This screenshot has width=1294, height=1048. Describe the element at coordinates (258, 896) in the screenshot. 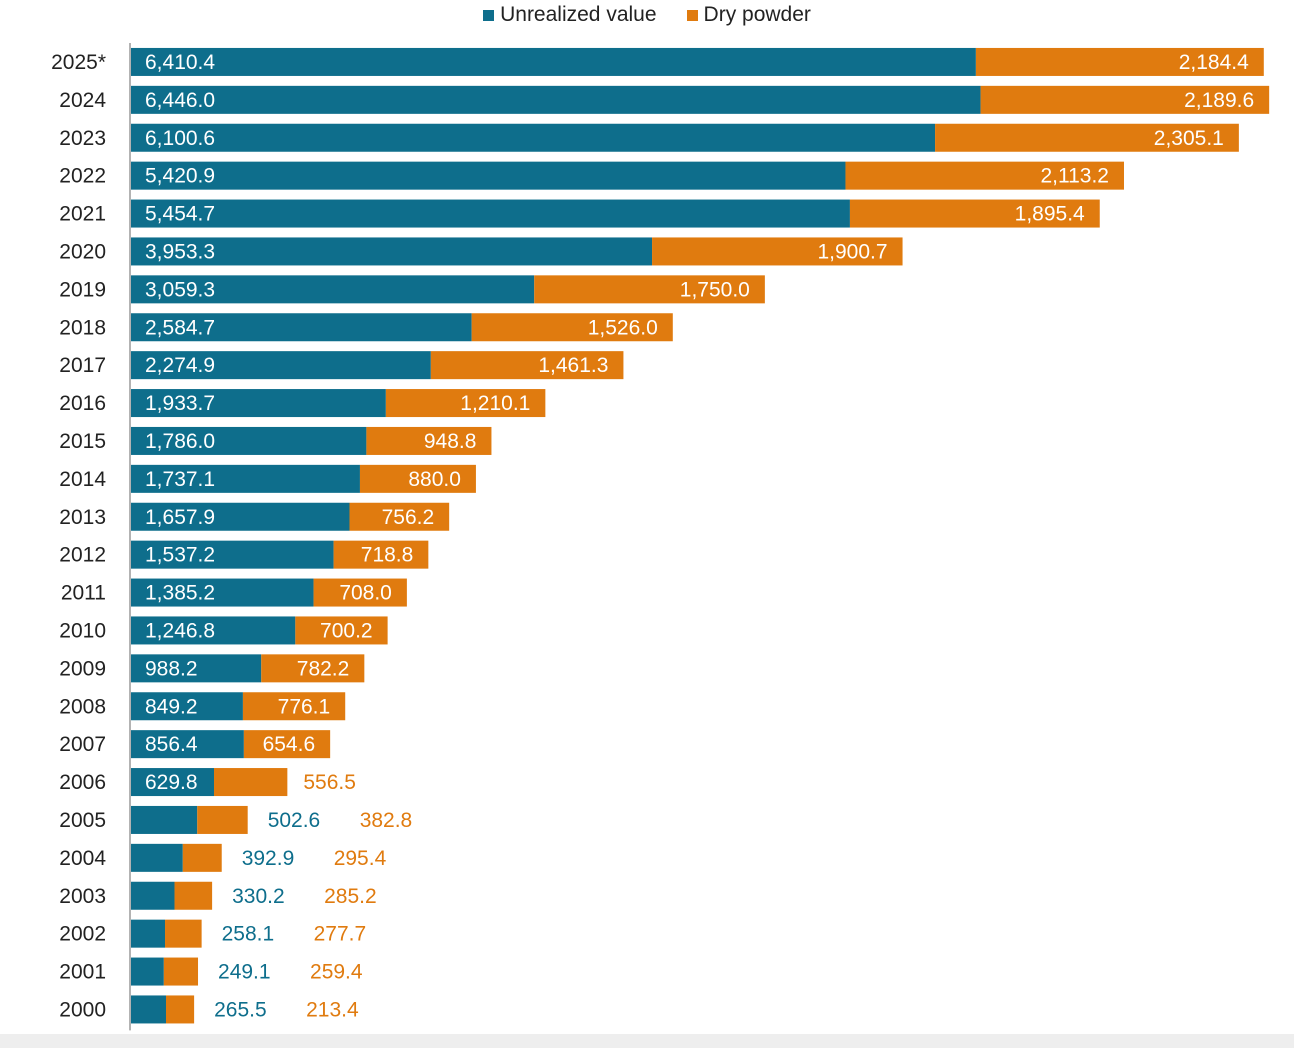

I see `data-label-unrealized: 330.2` at that location.